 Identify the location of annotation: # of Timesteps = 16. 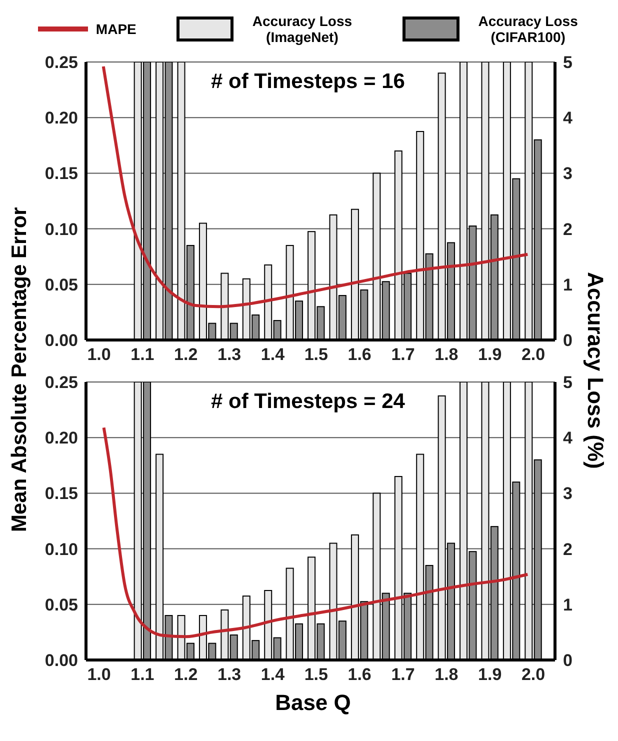
(308, 81).